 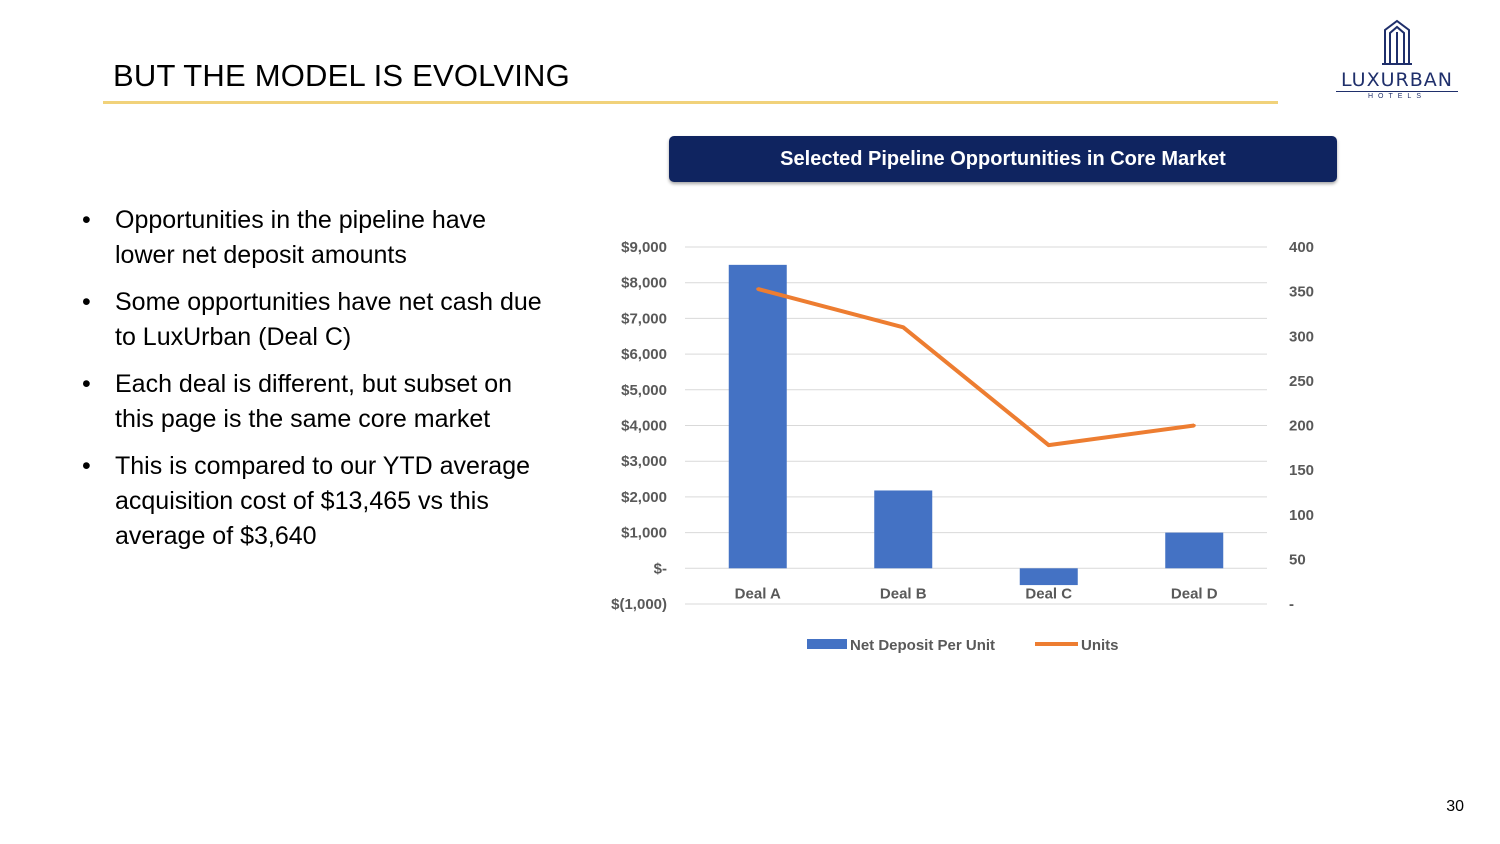 I want to click on legend-label-line: Units, so click(x=1100, y=645).